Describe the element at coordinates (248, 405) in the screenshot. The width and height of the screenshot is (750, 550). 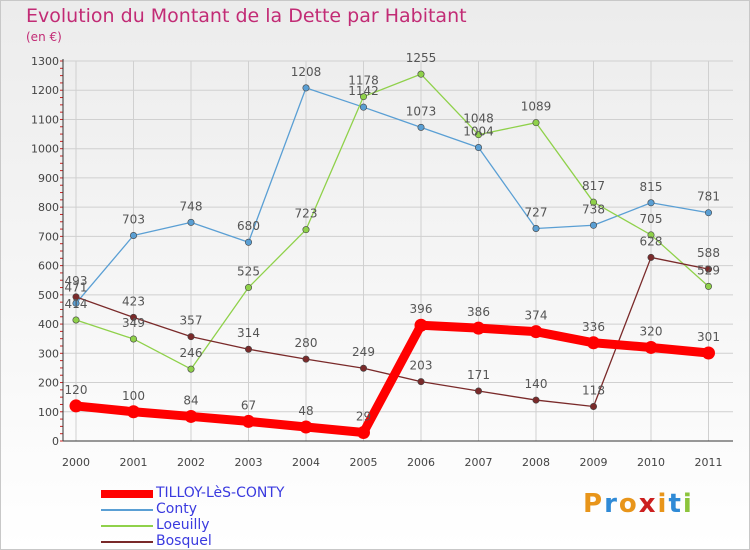
I see `data-label: 67` at that location.